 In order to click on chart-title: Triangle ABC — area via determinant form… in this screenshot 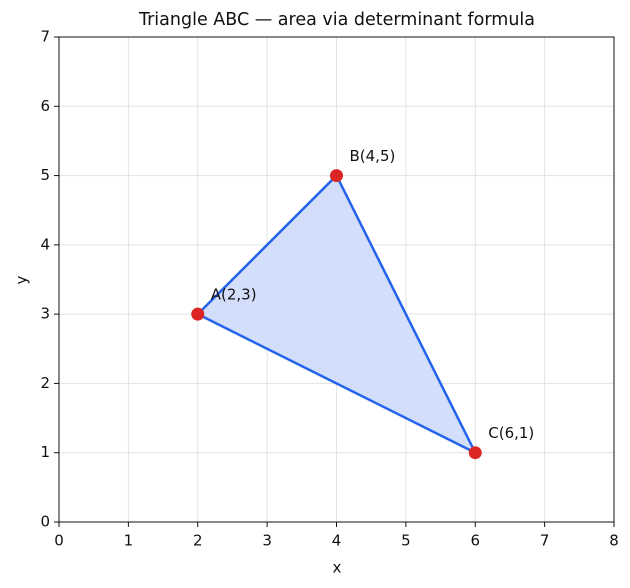, I will do `click(336, 20)`.